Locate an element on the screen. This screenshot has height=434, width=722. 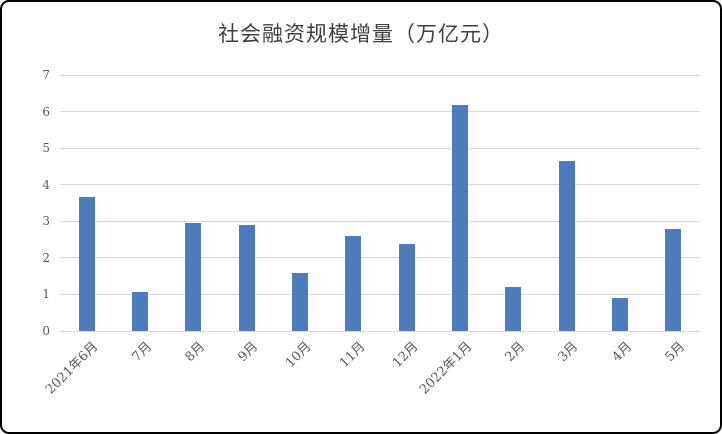
bar-12月 is located at coordinates (406, 287).